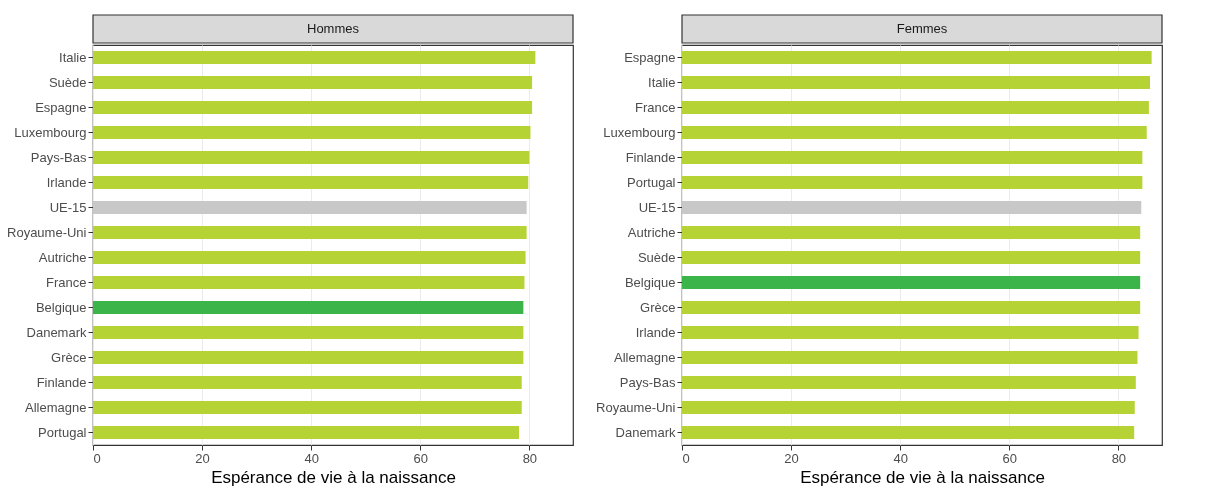 The height and width of the screenshot is (496, 1230). Describe the element at coordinates (922, 28) in the screenshot. I see `chart-title: Femmes` at that location.